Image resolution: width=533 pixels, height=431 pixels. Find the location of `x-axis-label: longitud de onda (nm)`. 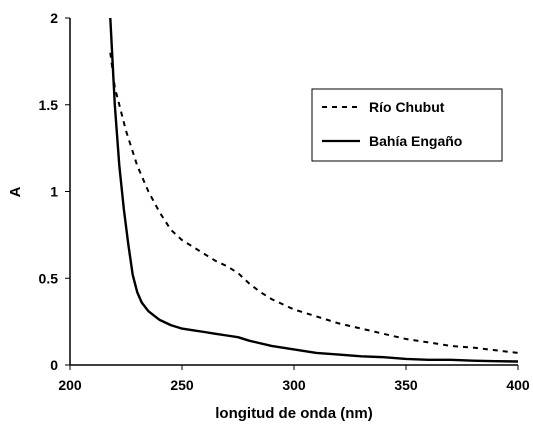

x-axis-label: longitud de onda (nm) is located at coordinates (293, 413).